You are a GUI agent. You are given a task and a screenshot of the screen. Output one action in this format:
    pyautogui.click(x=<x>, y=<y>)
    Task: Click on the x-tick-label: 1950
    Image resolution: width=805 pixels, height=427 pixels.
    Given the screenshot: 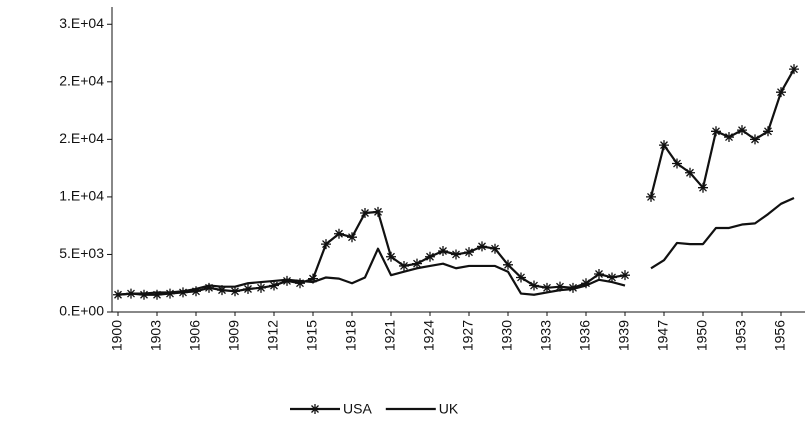 What is the action you would take?
    pyautogui.click(x=702, y=335)
    